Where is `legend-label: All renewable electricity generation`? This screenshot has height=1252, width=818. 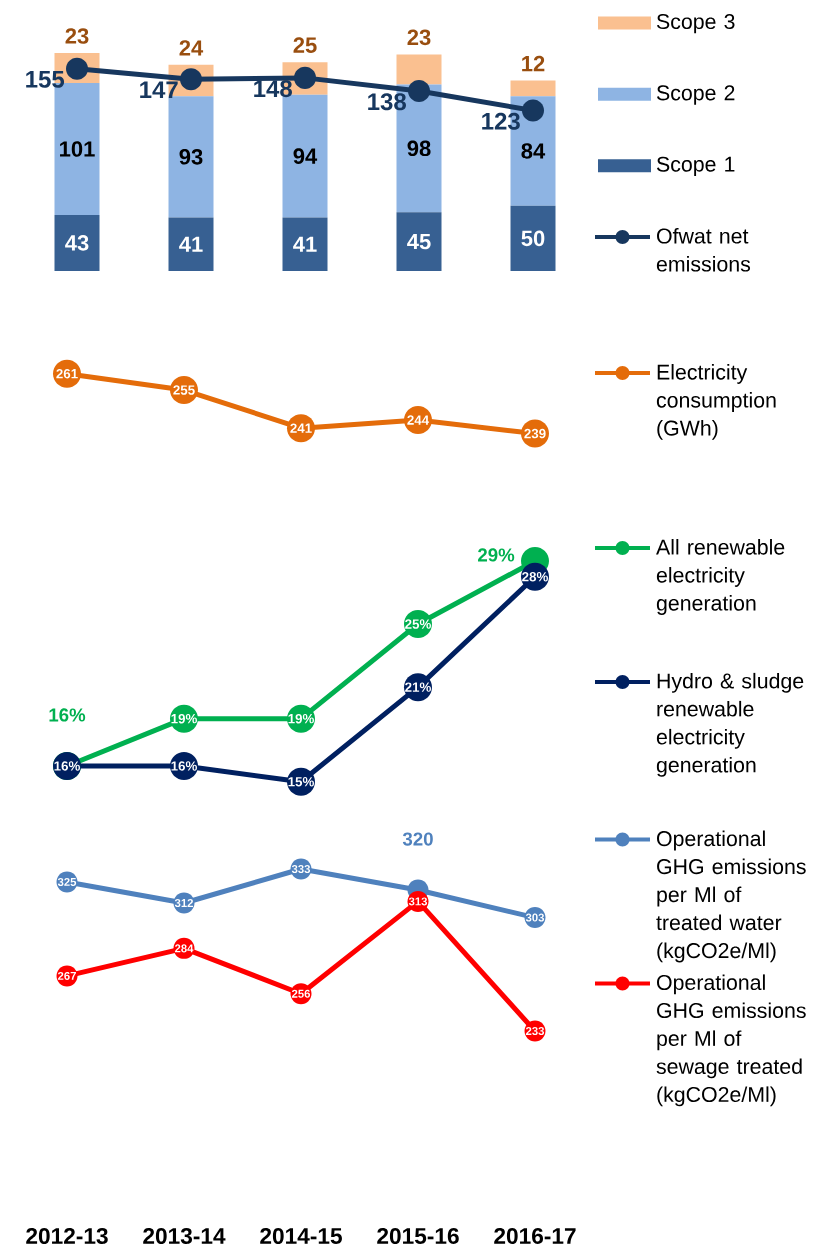 legend-label: All renewable electricity generation is located at coordinates (720, 576).